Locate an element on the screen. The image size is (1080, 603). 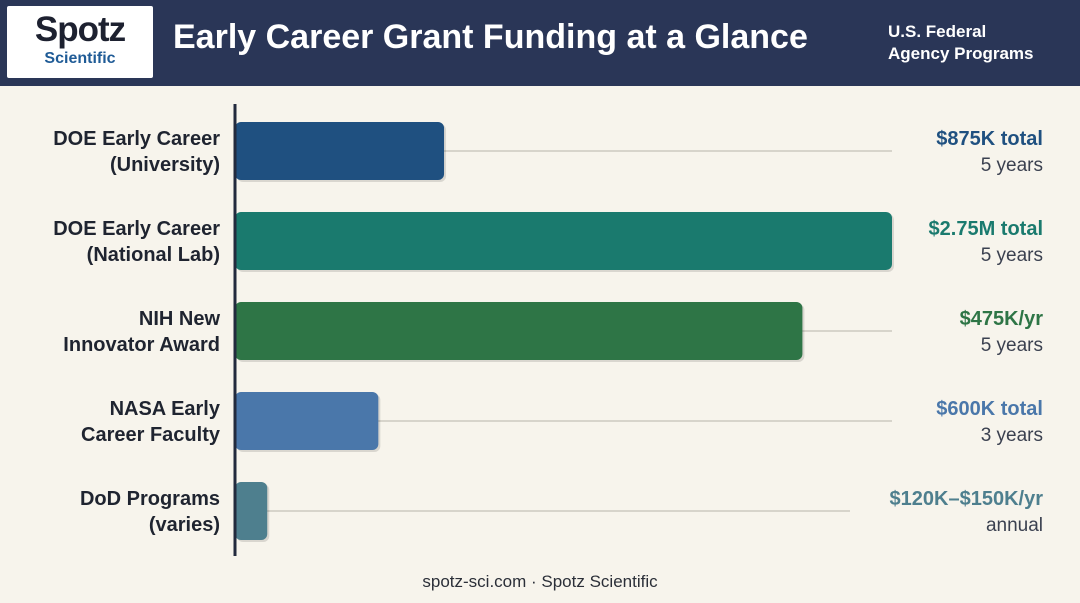
category-label-line-2: Career Faculty is located at coordinates (151, 435).